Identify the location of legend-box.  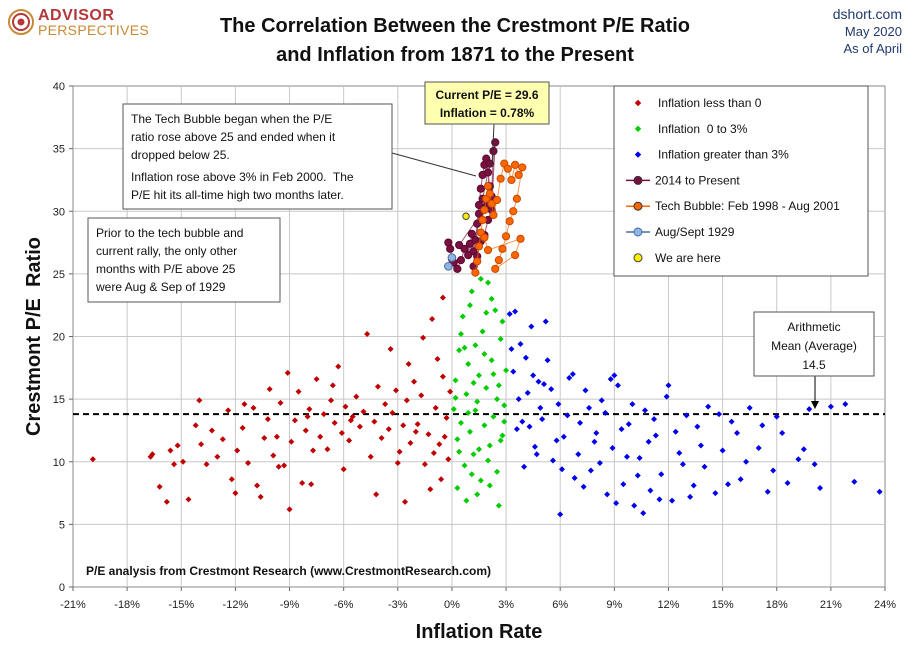
(741, 181).